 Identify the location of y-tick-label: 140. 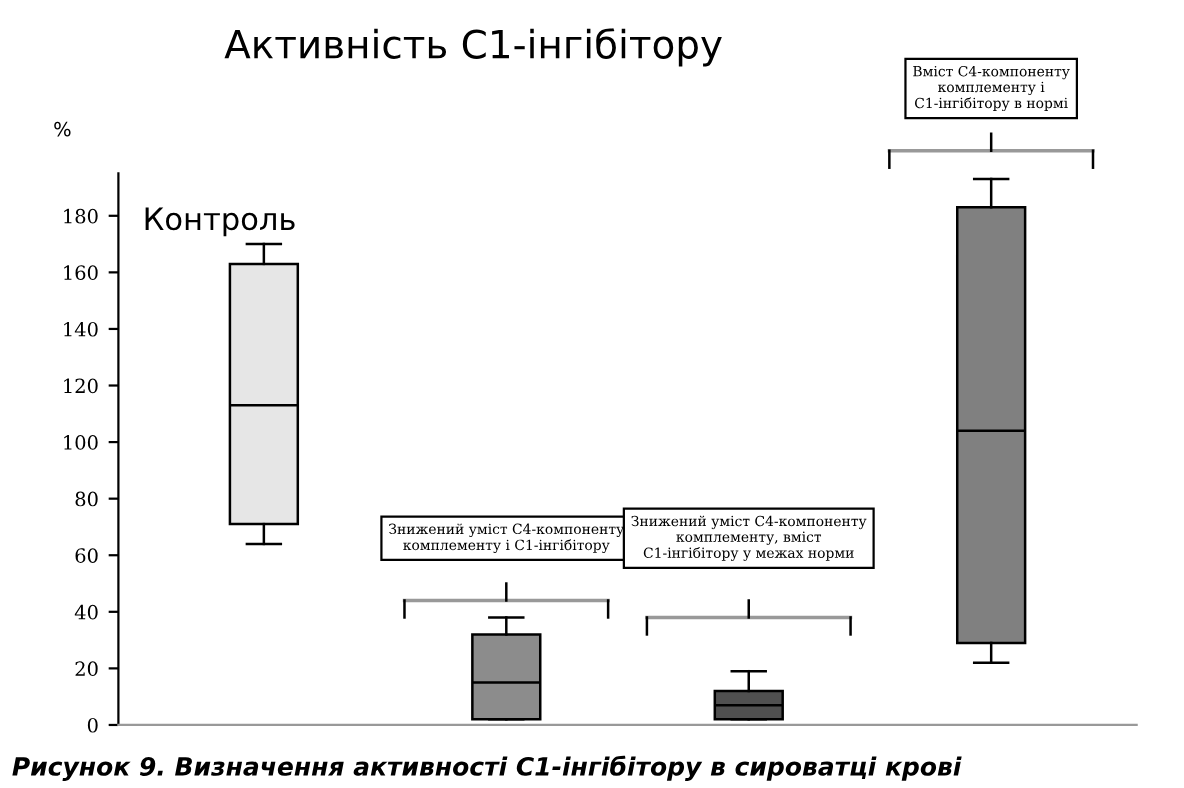
(81, 329).